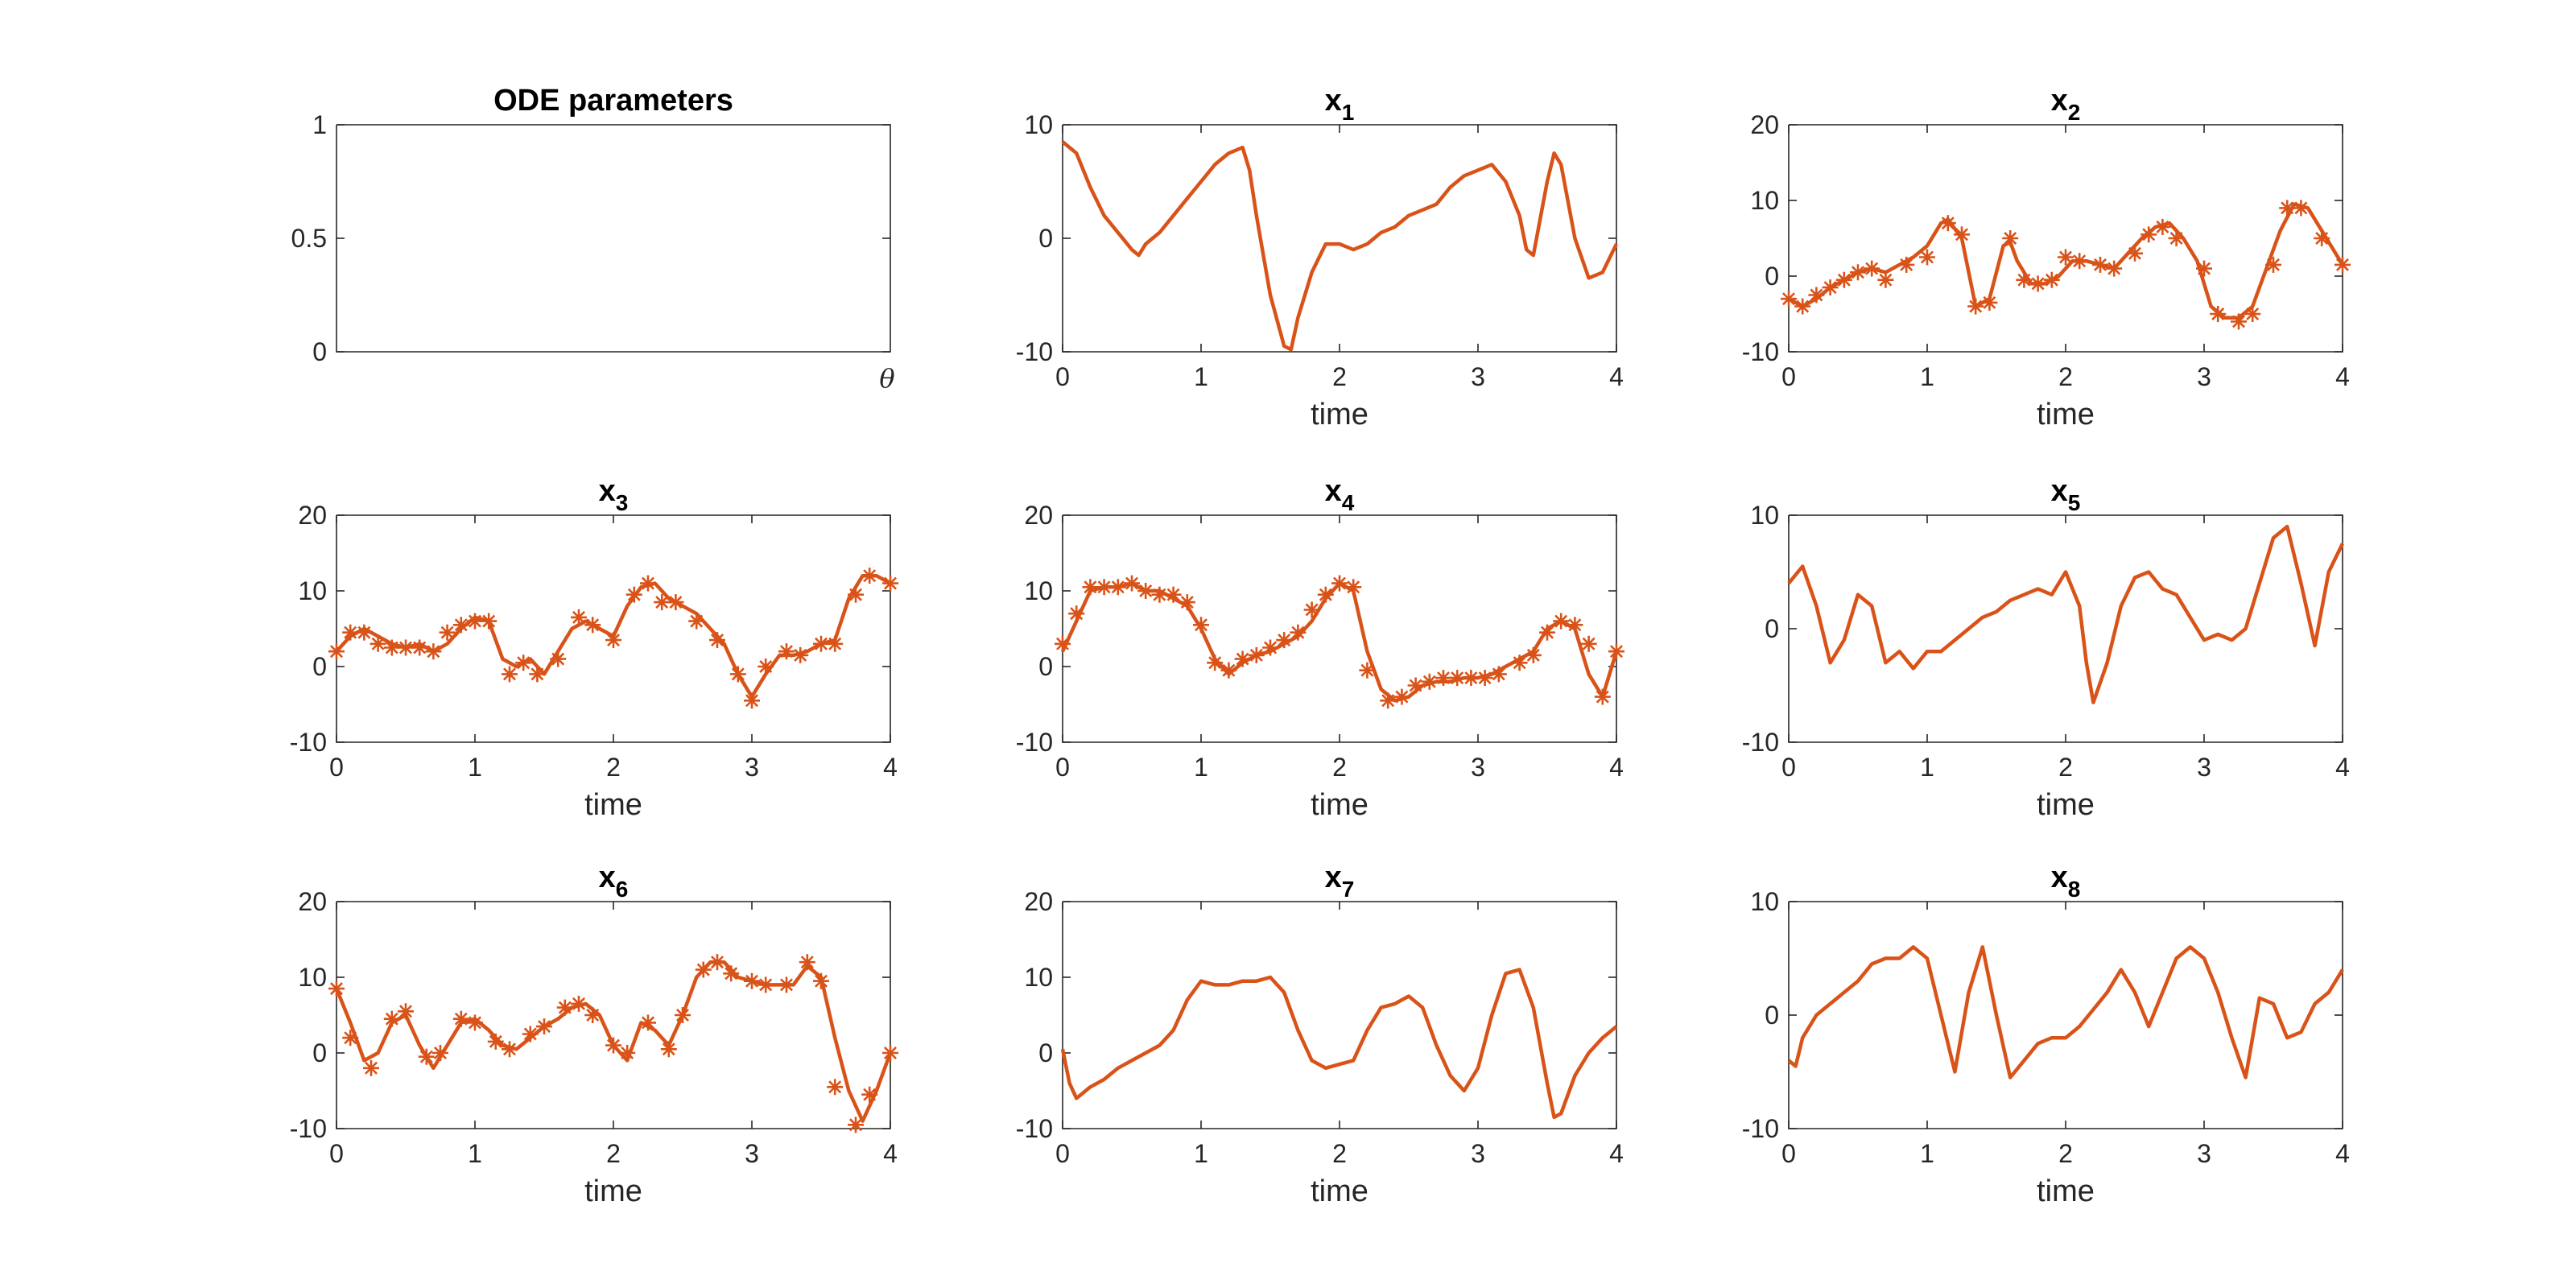  Describe the element at coordinates (2066, 494) in the screenshot. I see `subplot-title: x5` at that location.